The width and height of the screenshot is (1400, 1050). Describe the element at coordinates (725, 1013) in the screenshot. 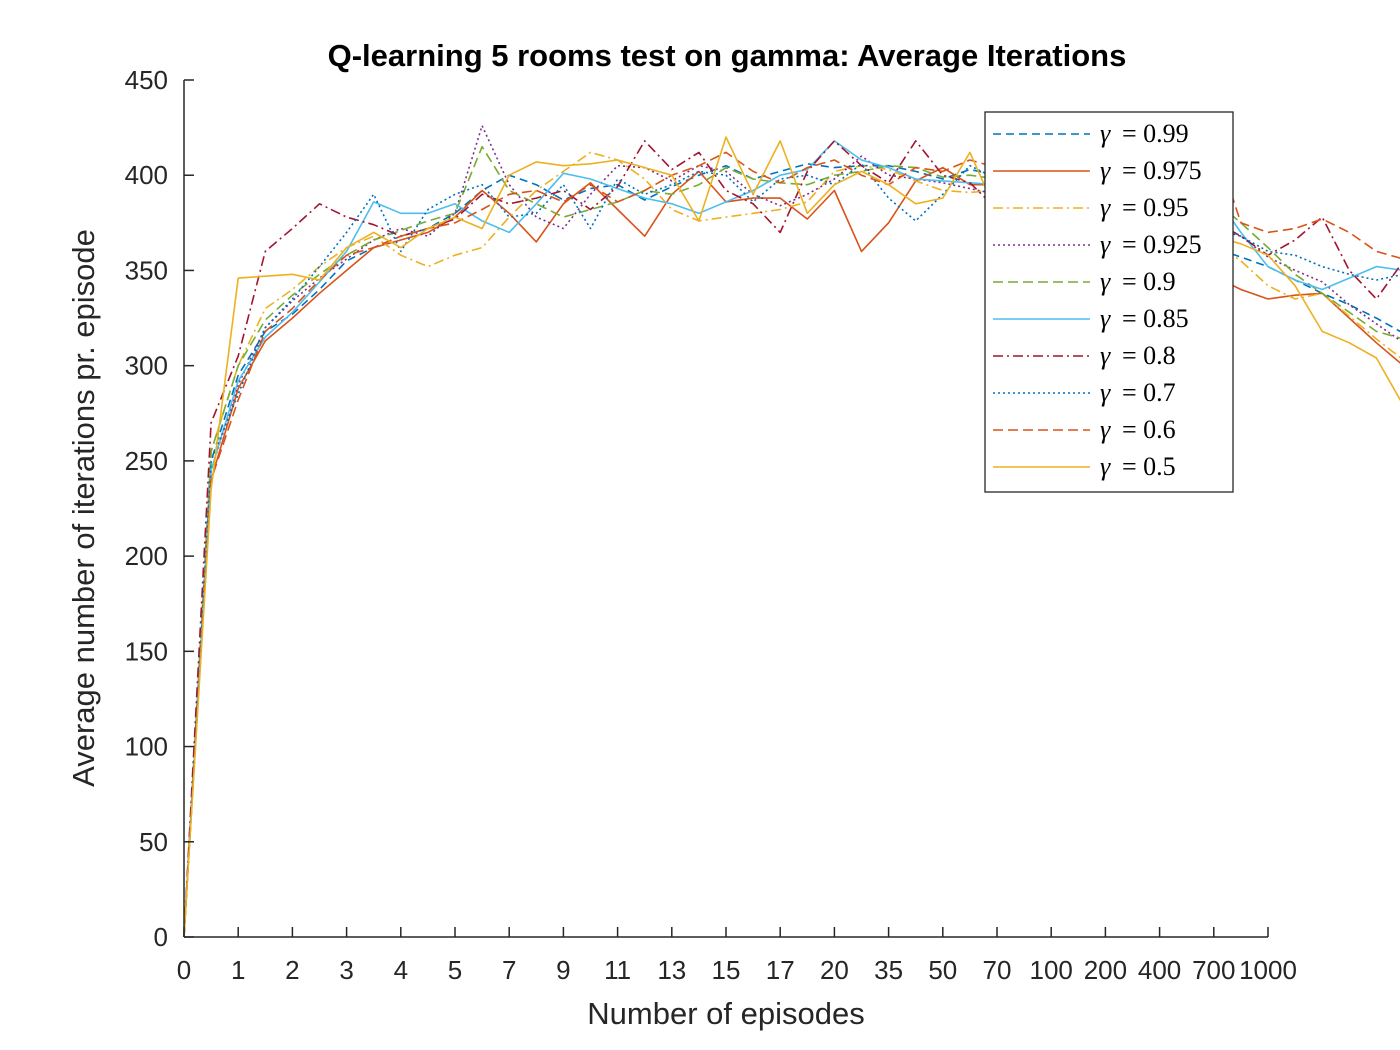

I see `x-axis-label: Number of episodes` at that location.